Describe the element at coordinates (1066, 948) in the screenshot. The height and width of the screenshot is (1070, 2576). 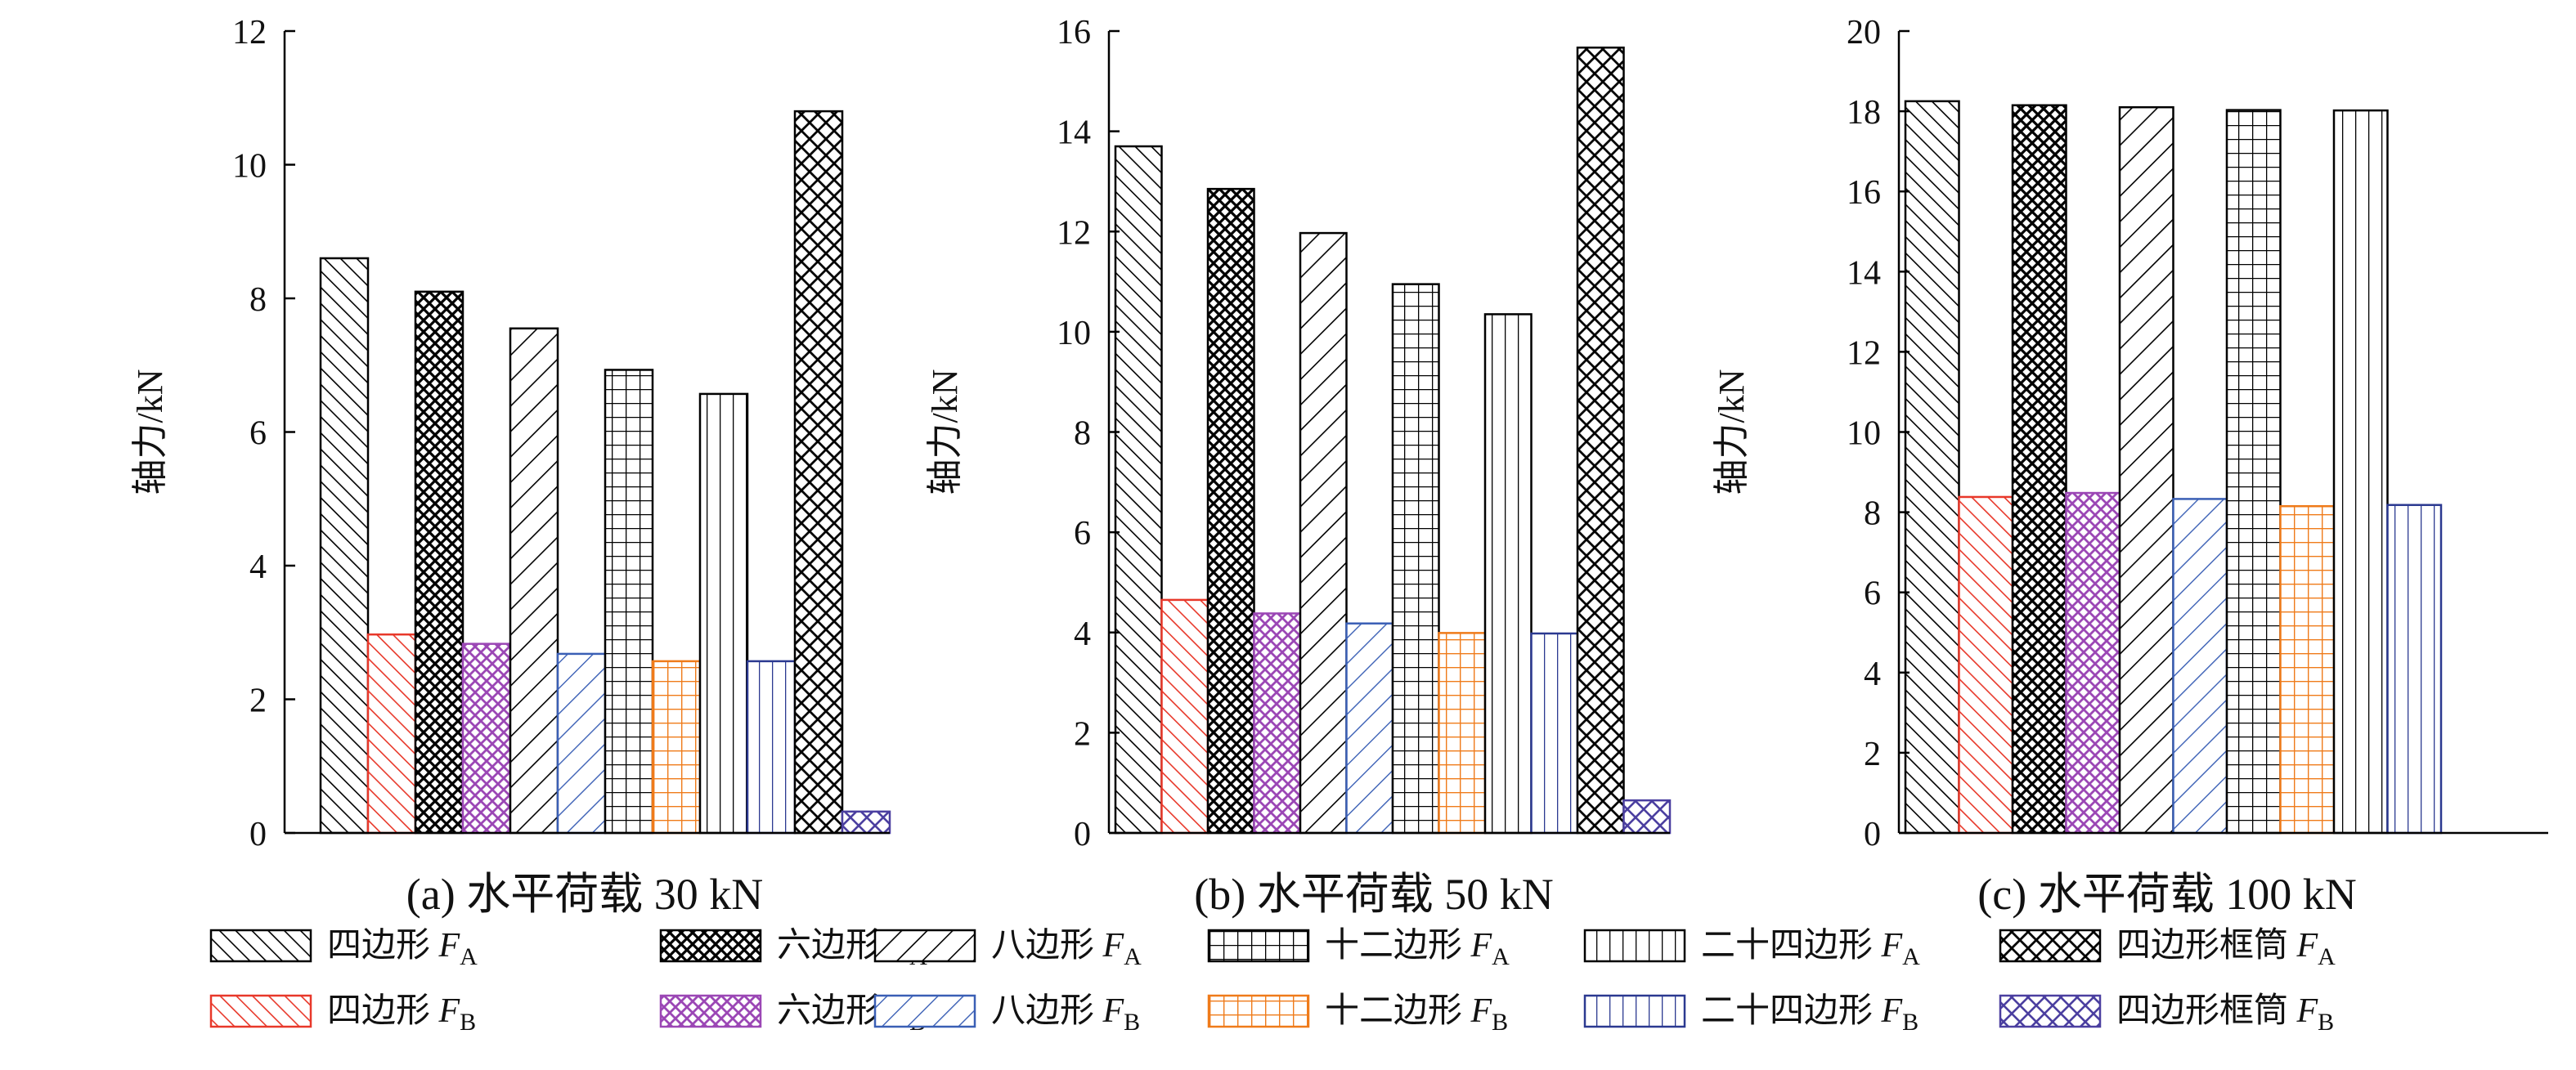
I see `legend-label: 八边形 FA` at that location.